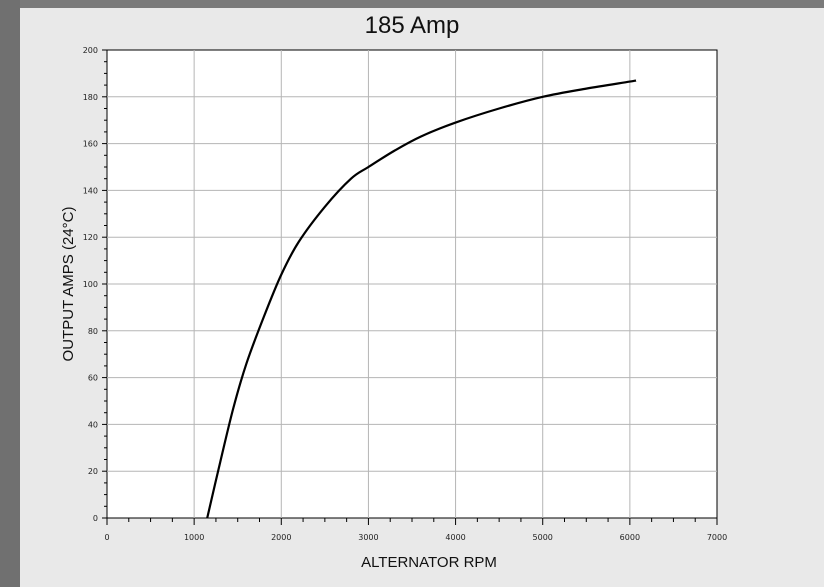 This screenshot has height=587, width=824. Describe the element at coordinates (630, 537) in the screenshot. I see `x-tick-label: 6000` at that location.